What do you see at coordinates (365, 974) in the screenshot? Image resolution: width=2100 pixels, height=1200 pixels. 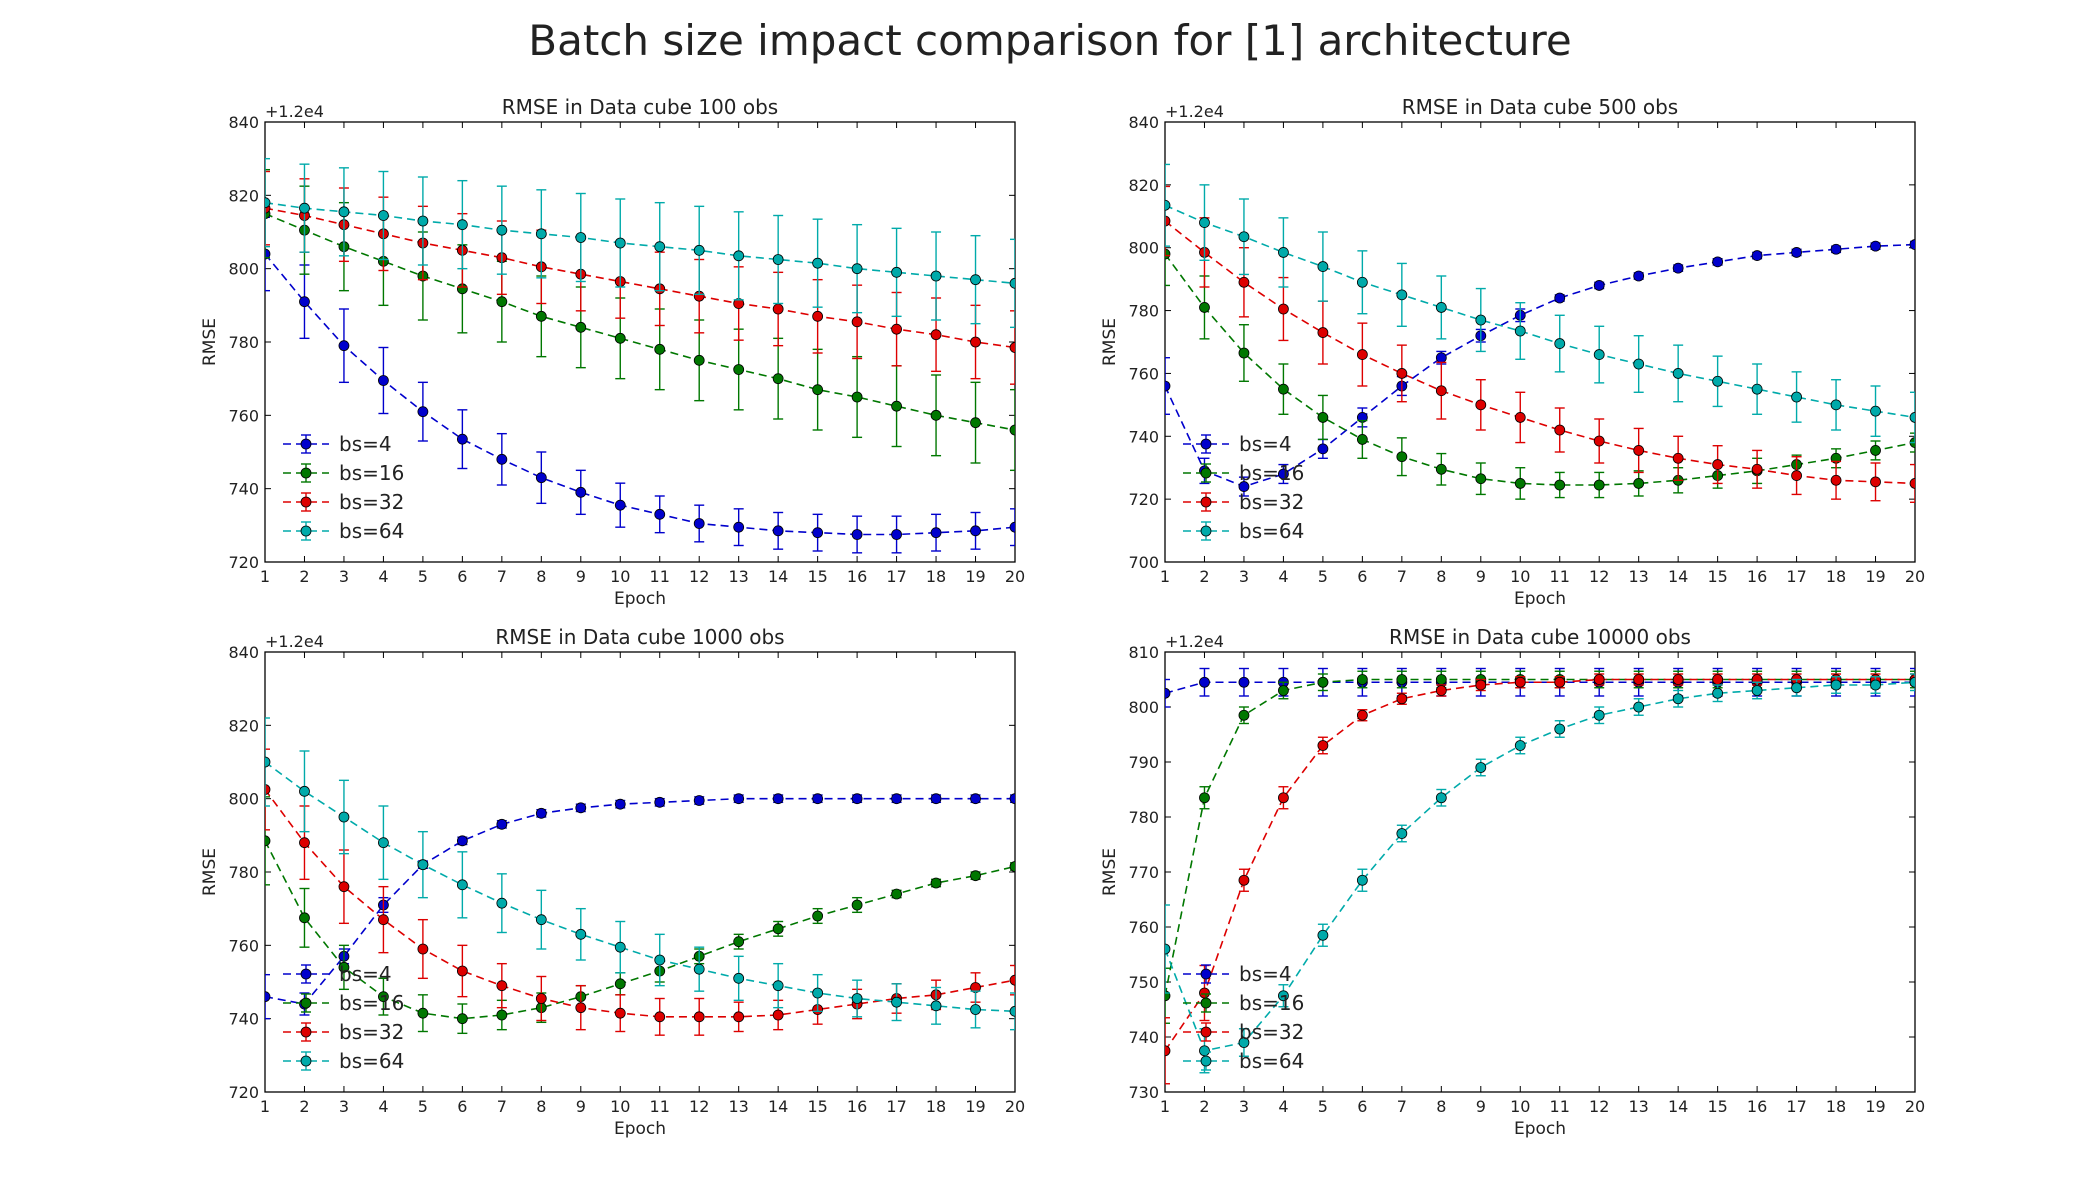 I see `legend-label: bs=4` at bounding box center [365, 974].